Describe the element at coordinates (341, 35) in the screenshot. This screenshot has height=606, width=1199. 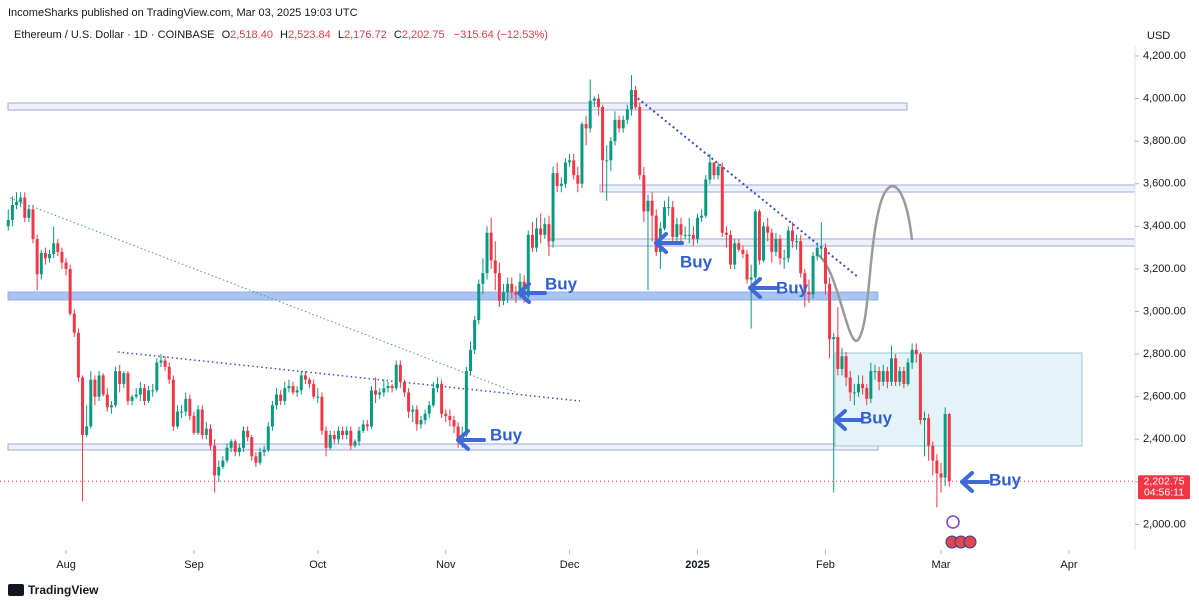
I see `ohlc-prefix: L` at that location.